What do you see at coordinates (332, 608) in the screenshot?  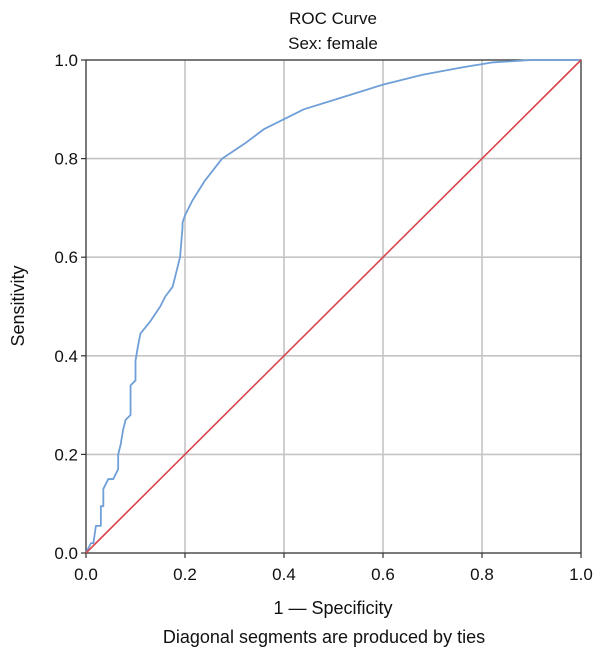 I see `x-axis-label: 1 — Specificity` at bounding box center [332, 608].